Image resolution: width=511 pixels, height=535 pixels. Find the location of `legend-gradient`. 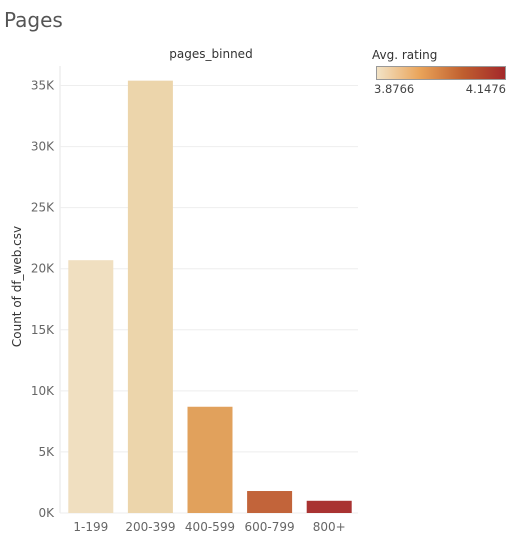

legend-gradient is located at coordinates (441, 73).